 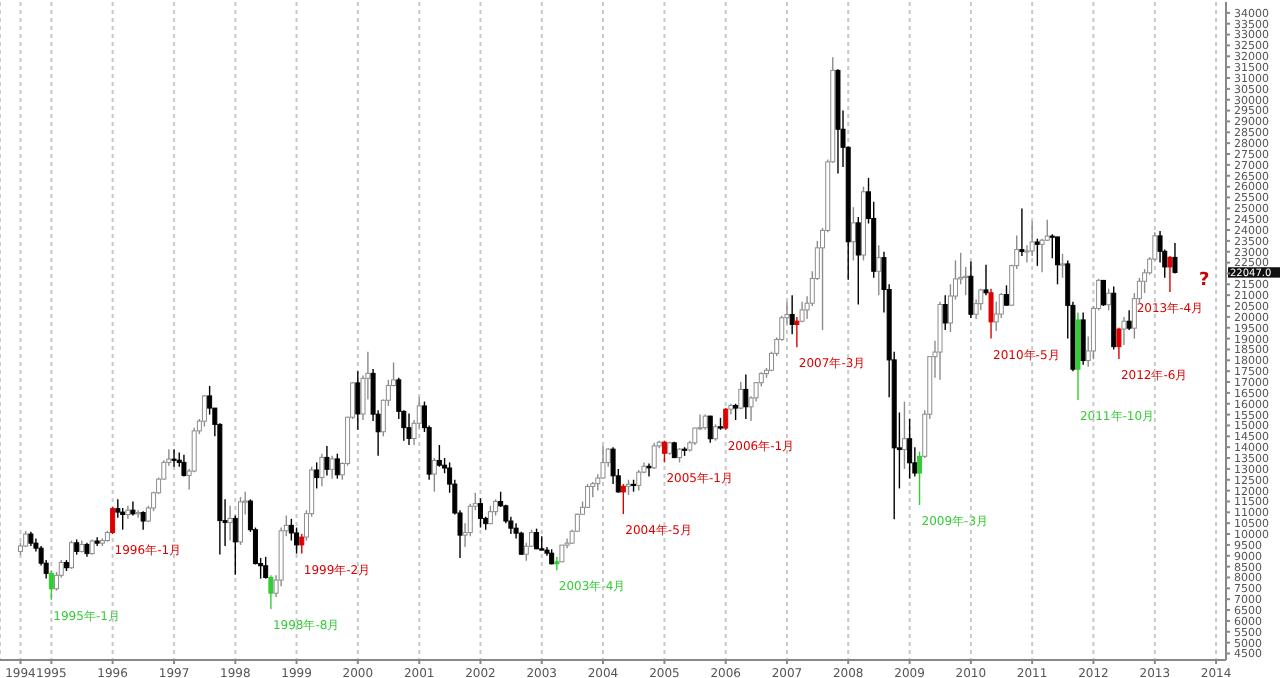 What do you see at coordinates (1204, 281) in the screenshot?
I see `annotation: ?` at bounding box center [1204, 281].